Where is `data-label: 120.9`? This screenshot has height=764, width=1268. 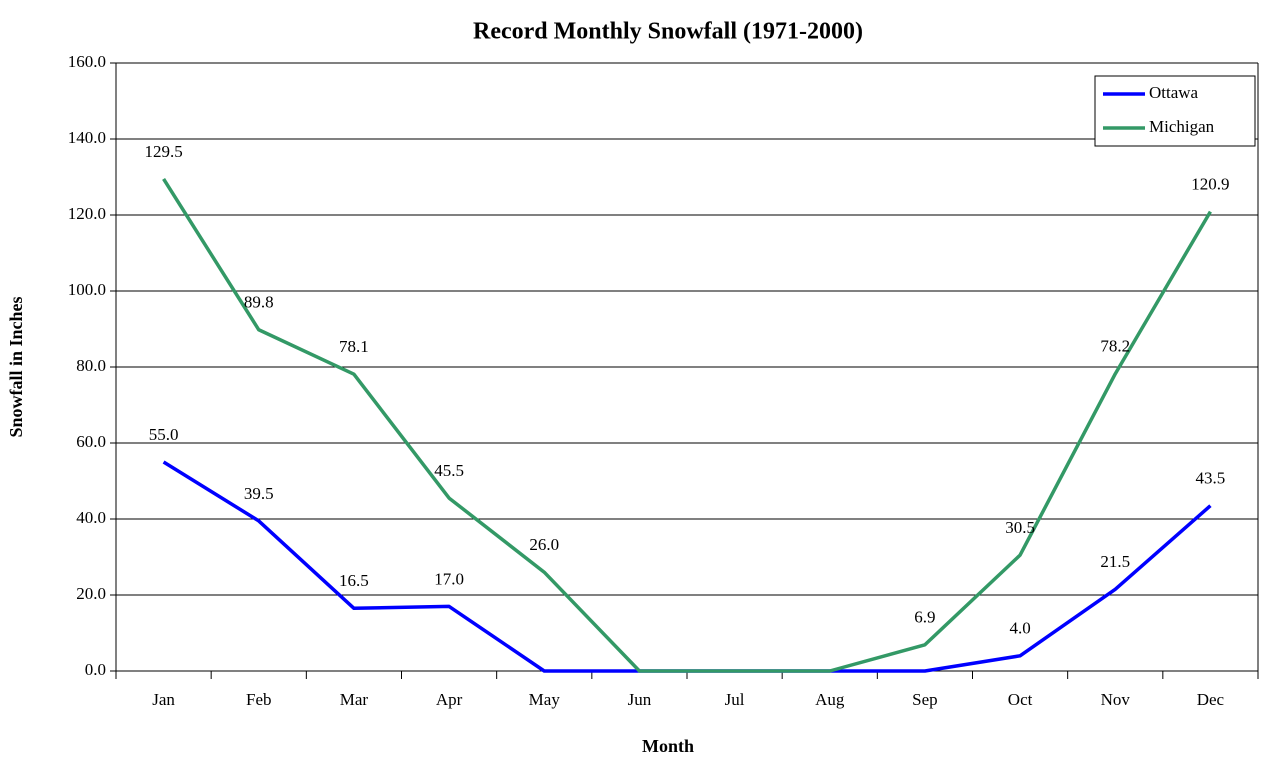
data-label: 120.9 is located at coordinates (1210, 183).